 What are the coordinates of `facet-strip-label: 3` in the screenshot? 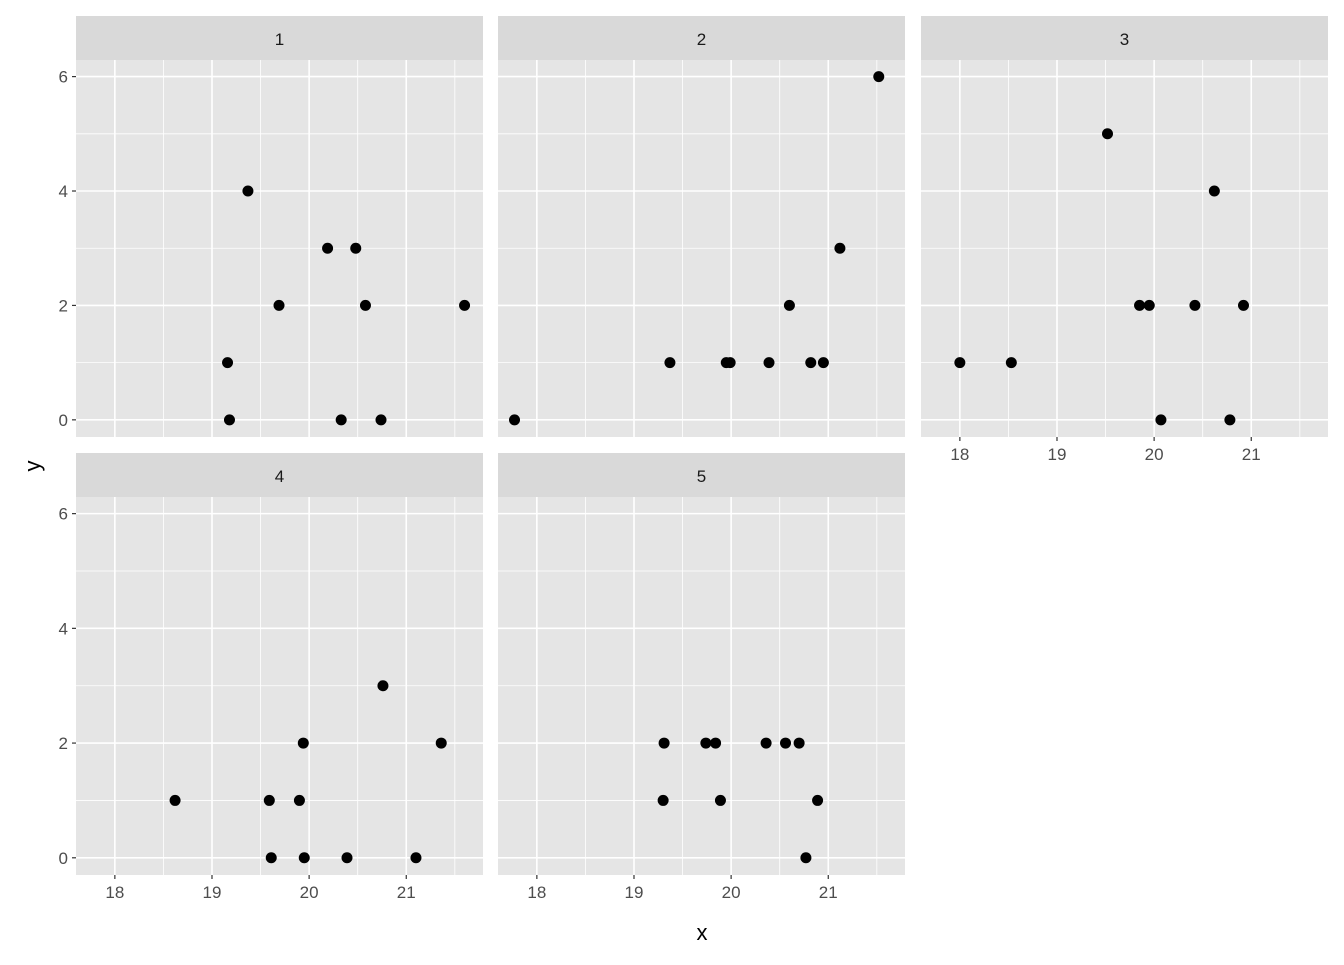 It's located at (1124, 39).